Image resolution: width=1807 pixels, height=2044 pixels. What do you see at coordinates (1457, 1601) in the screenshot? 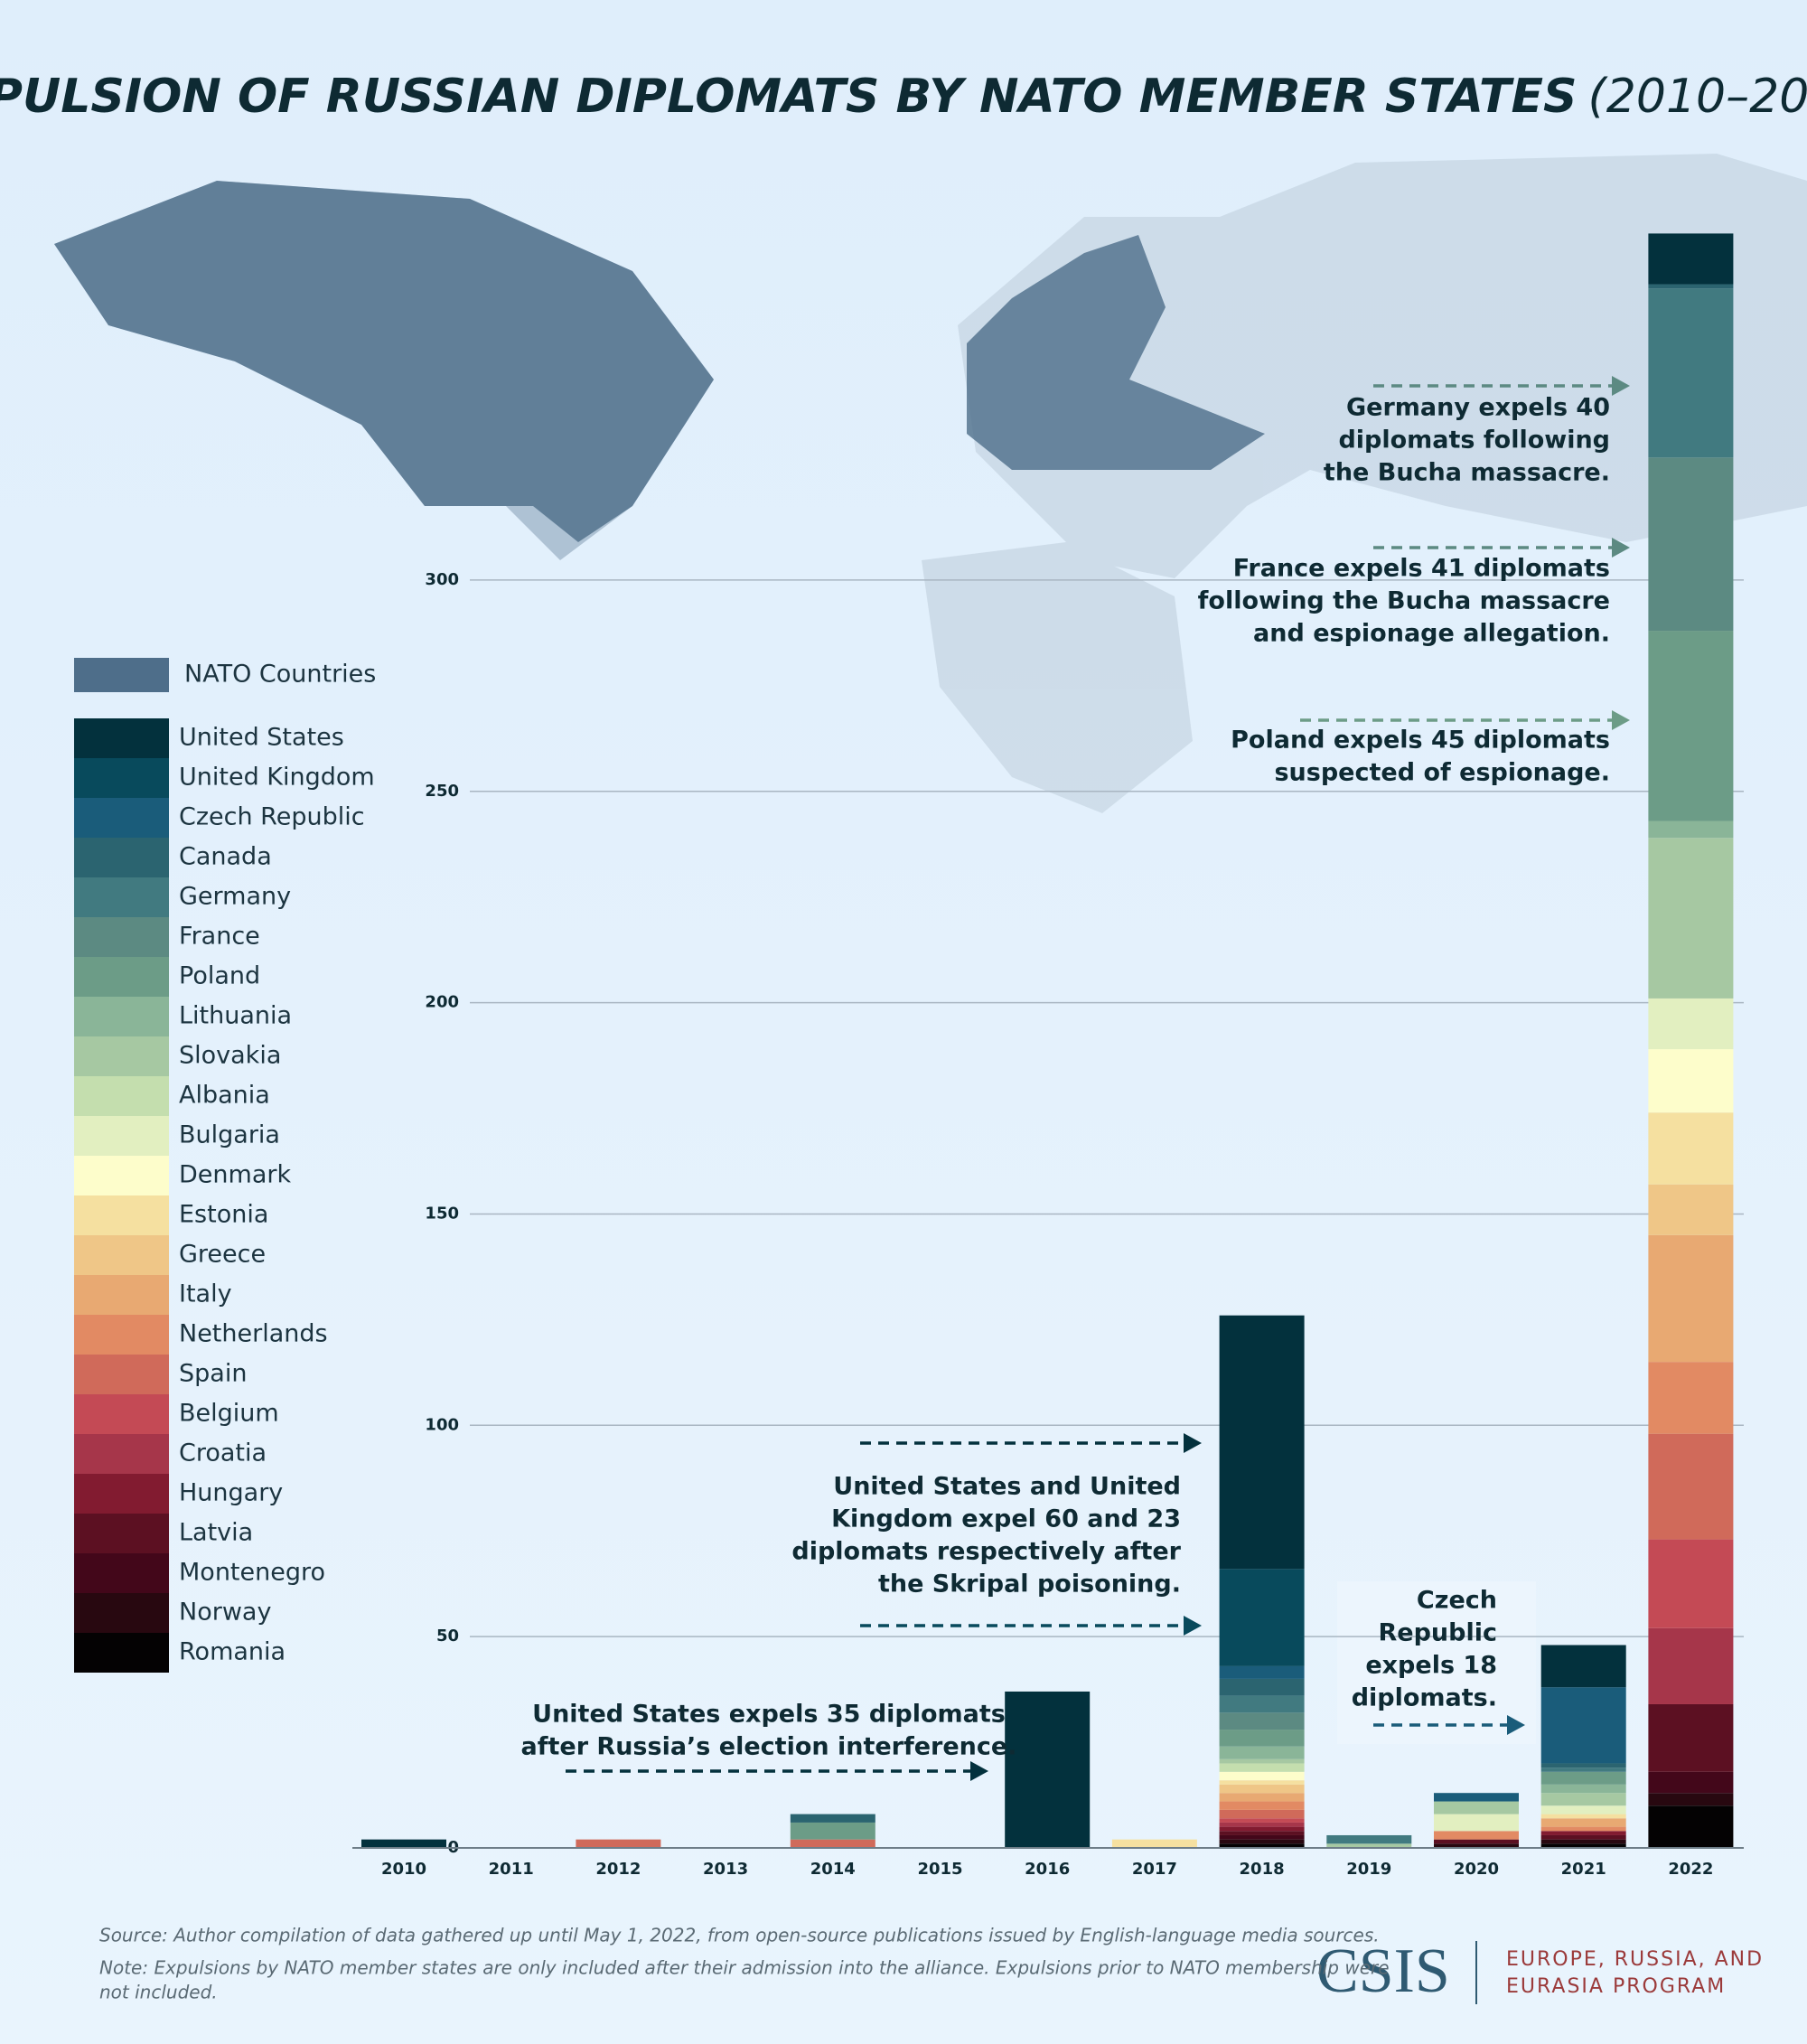
I see `annotation-text: Czech` at bounding box center [1457, 1601].